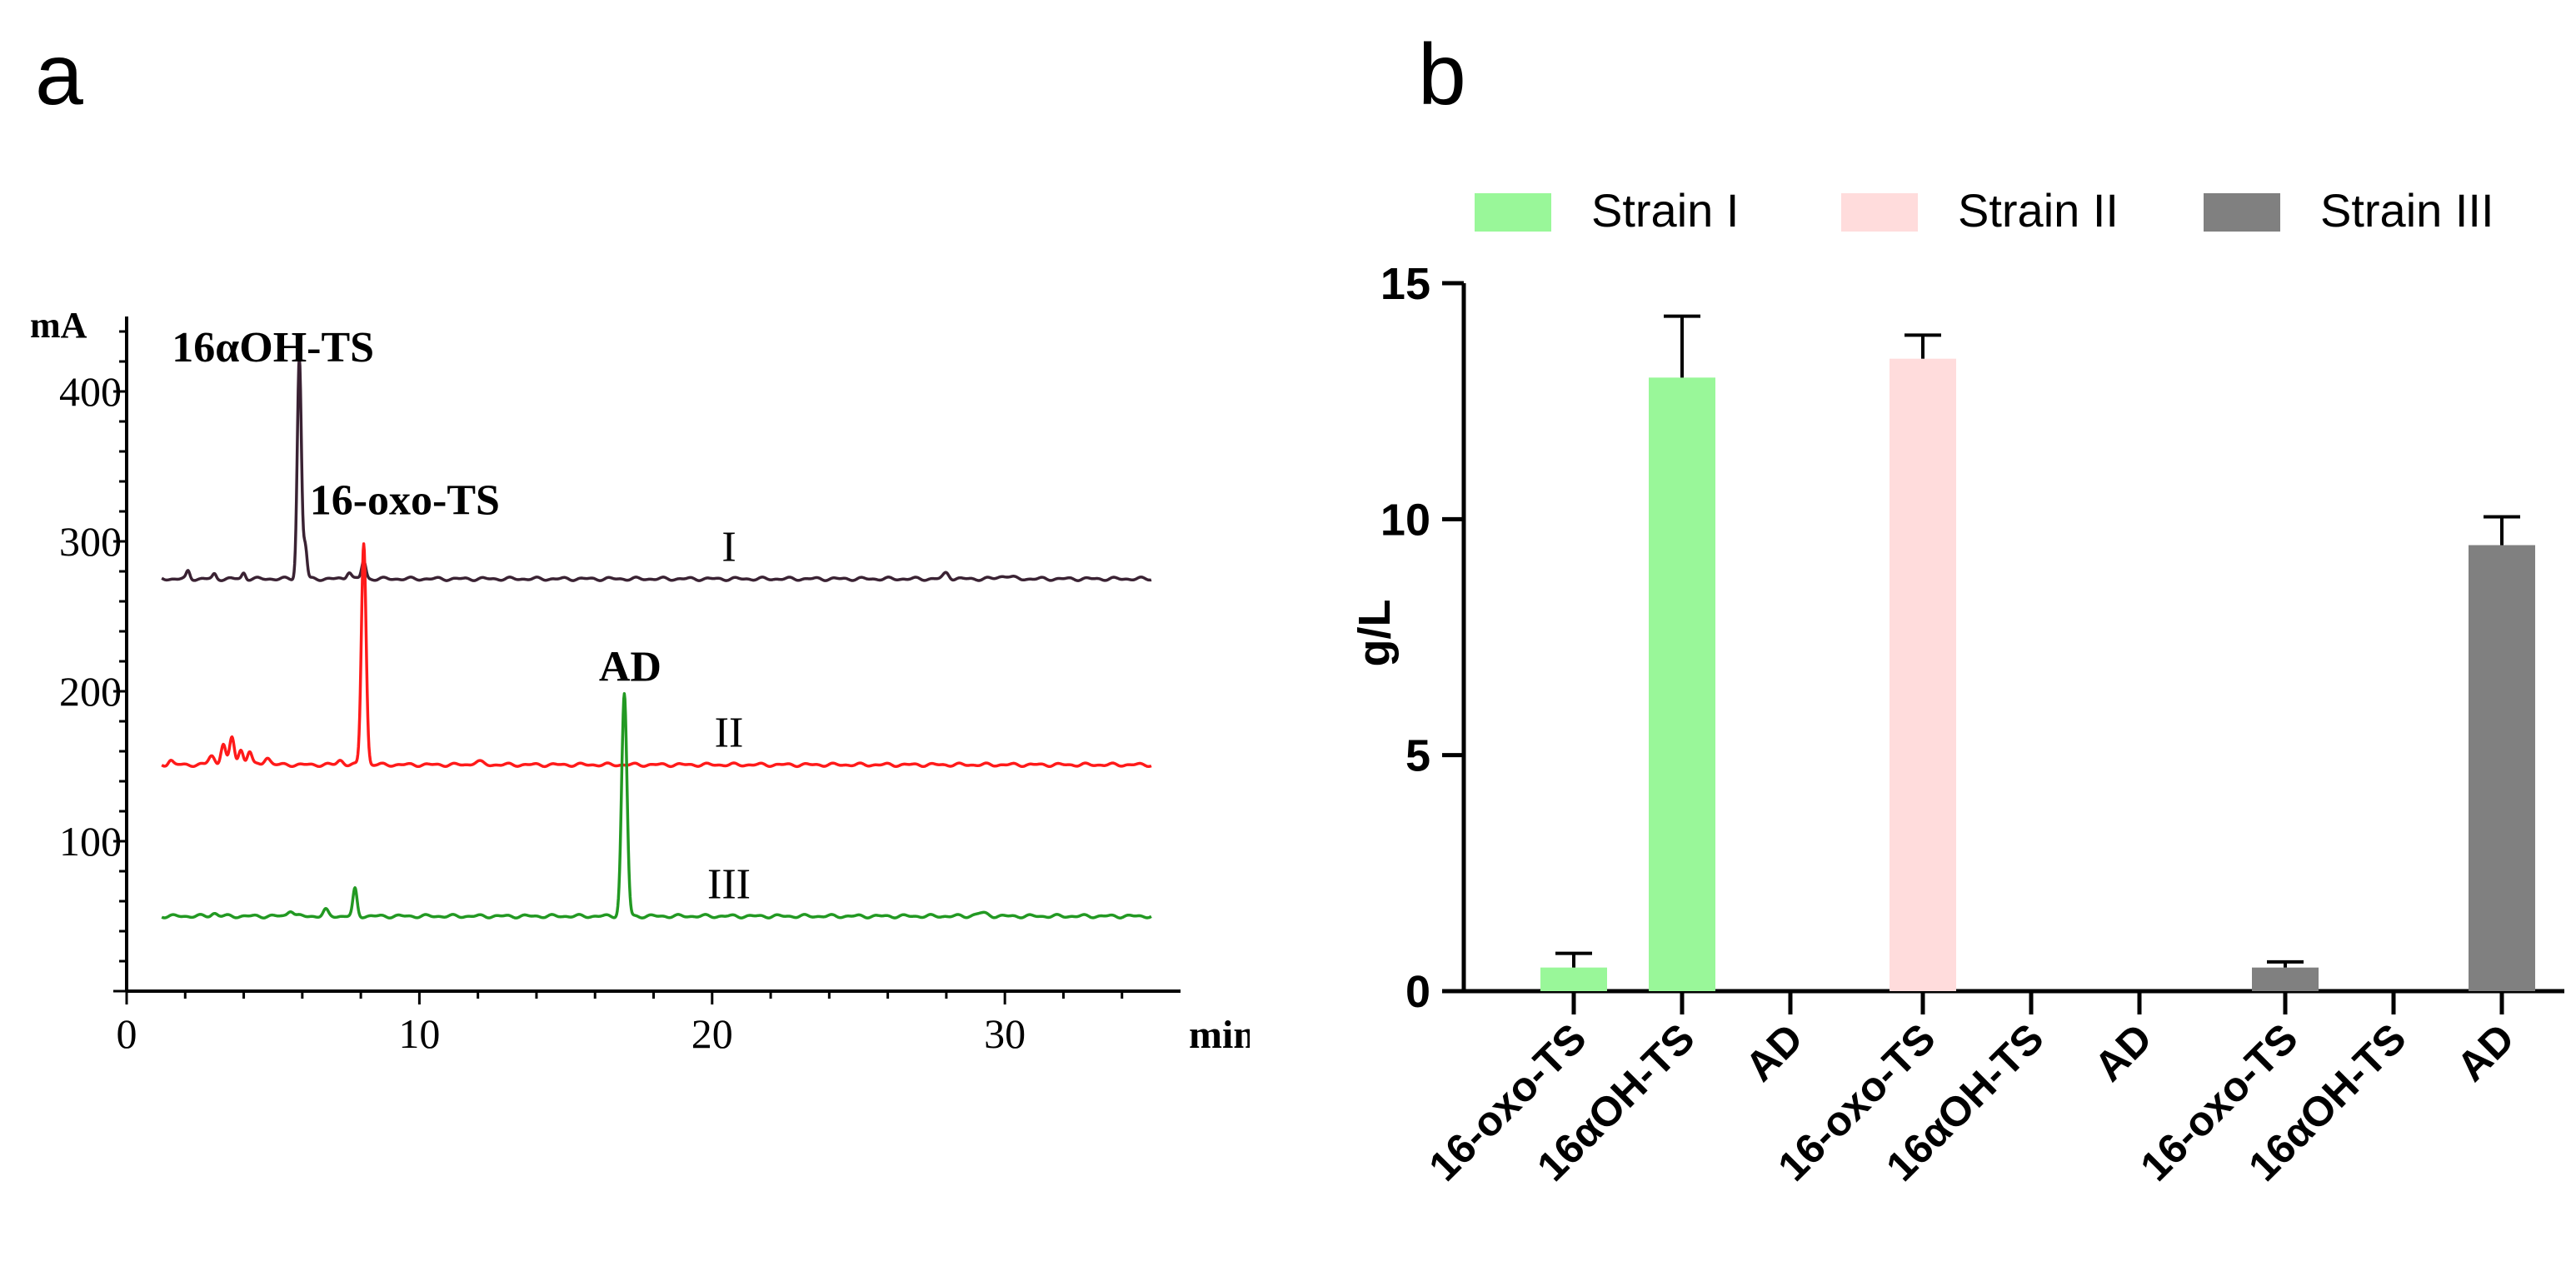 This screenshot has height=1261, width=2576. Describe the element at coordinates (728, 547) in the screenshot. I see `trace-label-i: I` at that location.